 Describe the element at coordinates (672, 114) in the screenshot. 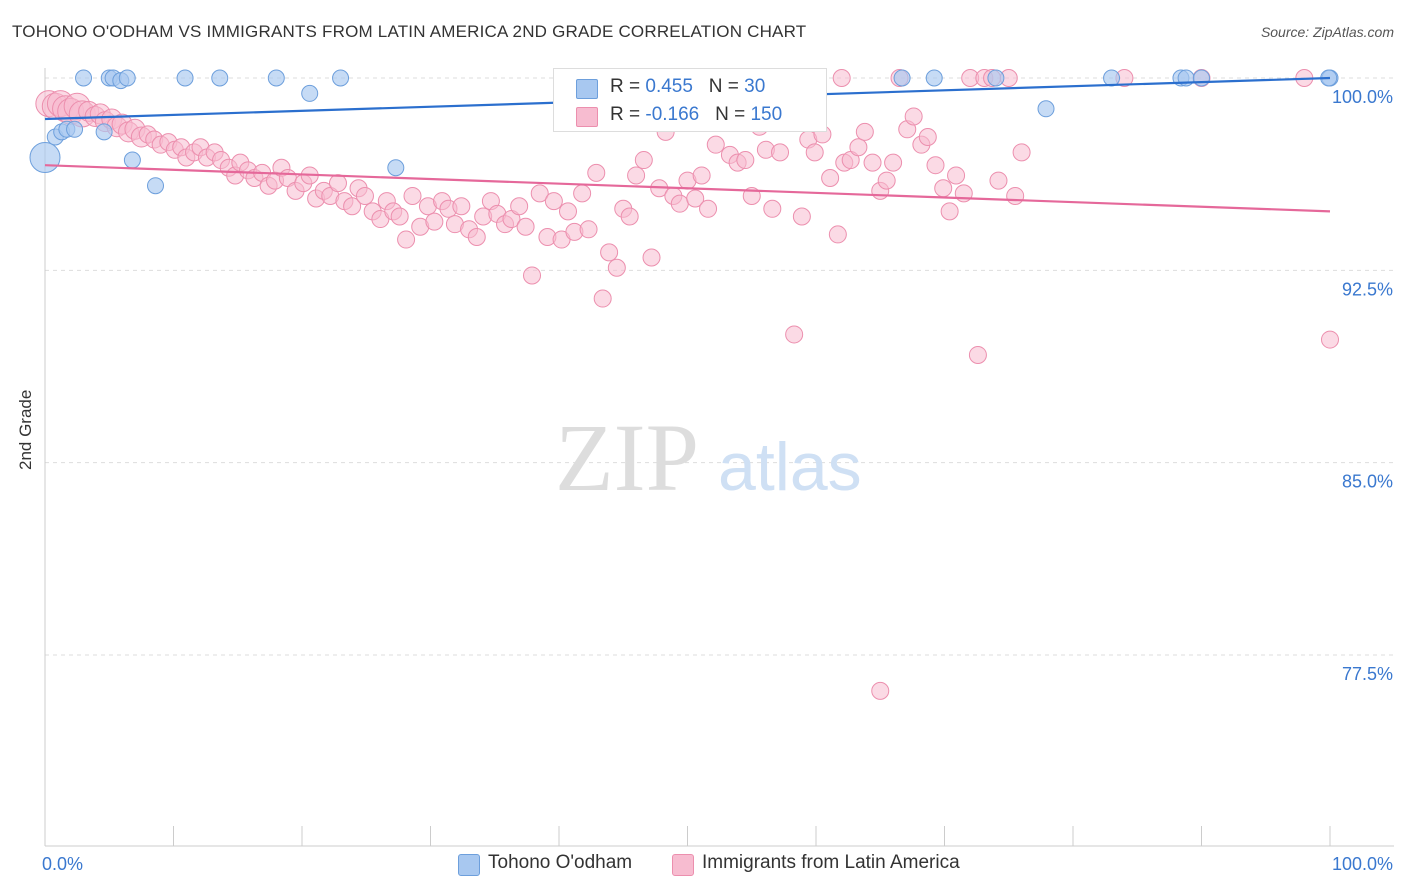

I see `r-value: -0.166` at that location.